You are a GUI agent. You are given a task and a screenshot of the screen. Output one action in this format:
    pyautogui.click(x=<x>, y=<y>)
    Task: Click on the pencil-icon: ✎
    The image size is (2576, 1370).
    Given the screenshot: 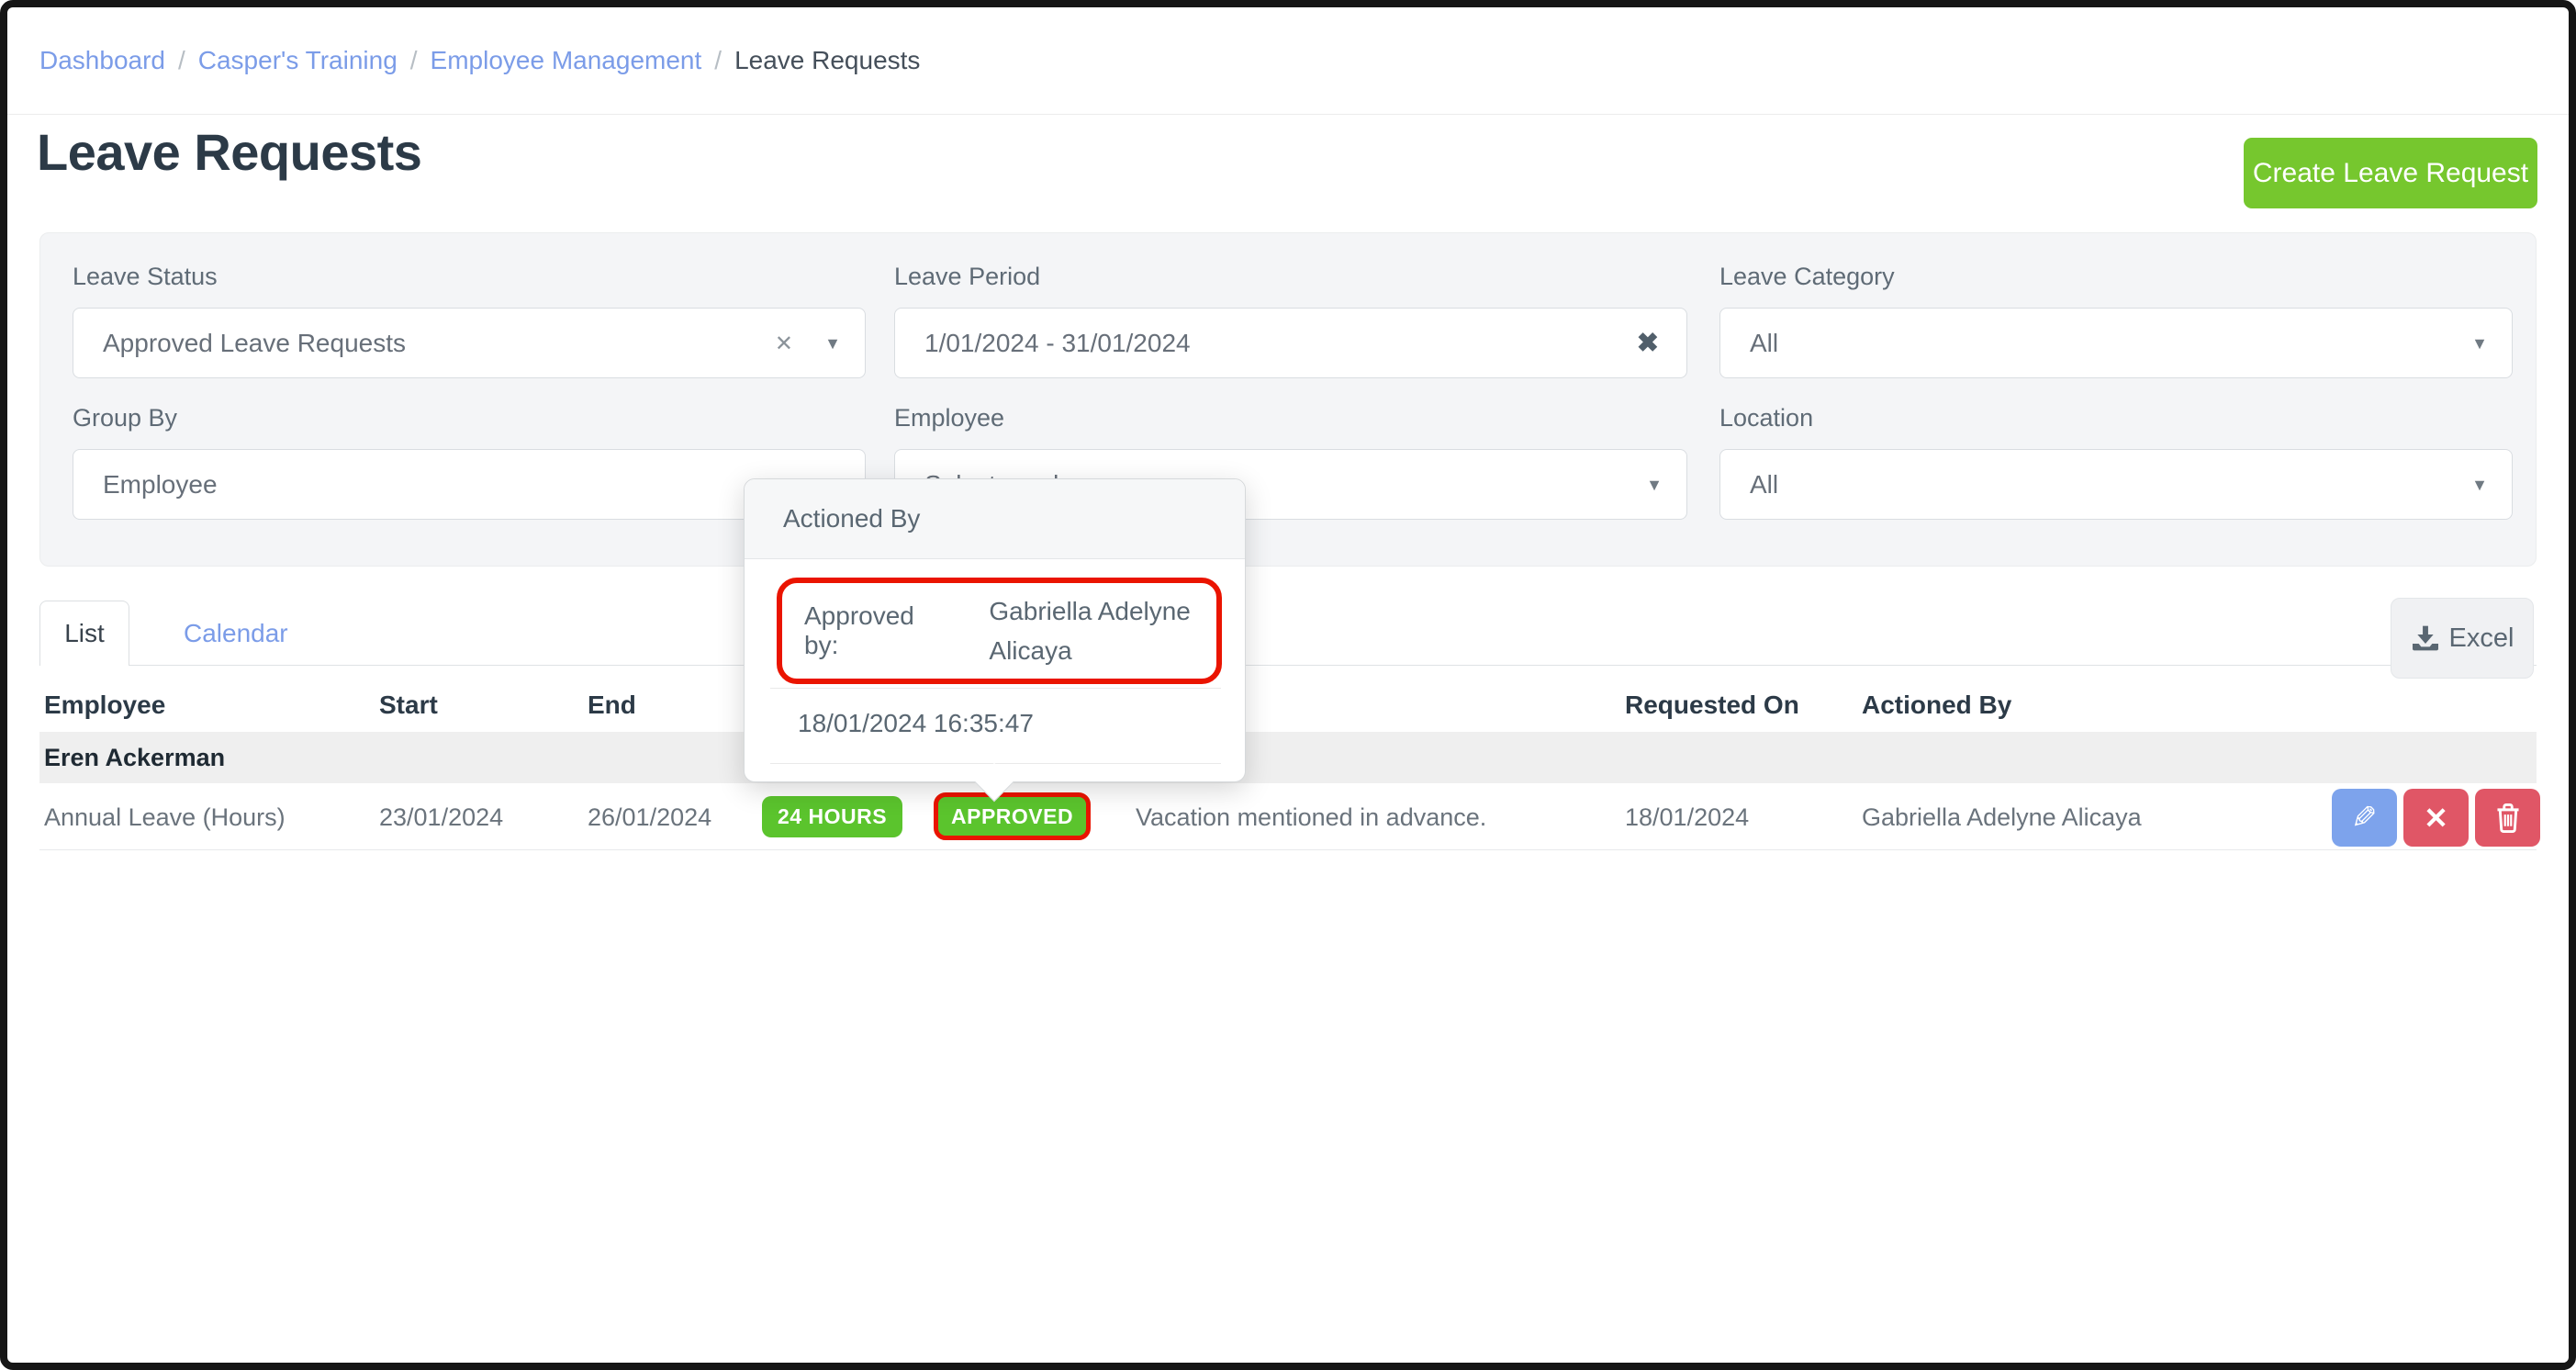 What is the action you would take?
    pyautogui.click(x=2364, y=818)
    